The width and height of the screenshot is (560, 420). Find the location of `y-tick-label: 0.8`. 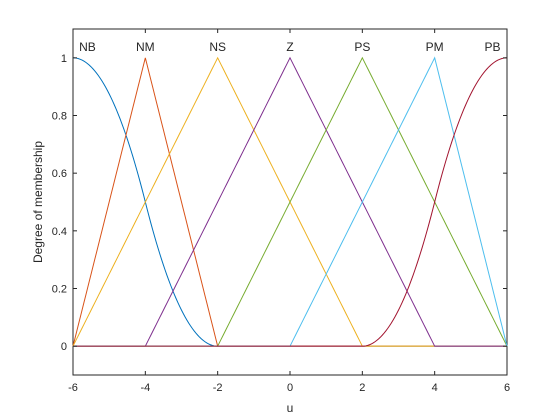

y-tick-label: 0.8 is located at coordinates (59, 117).